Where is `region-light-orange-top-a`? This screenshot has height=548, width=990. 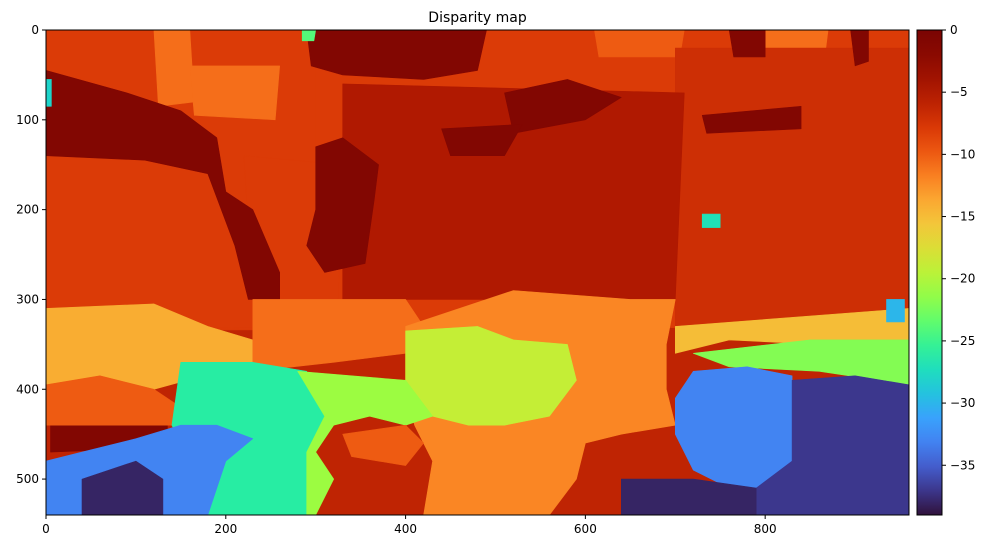
region-light-orange-top-a is located at coordinates (174, 68).